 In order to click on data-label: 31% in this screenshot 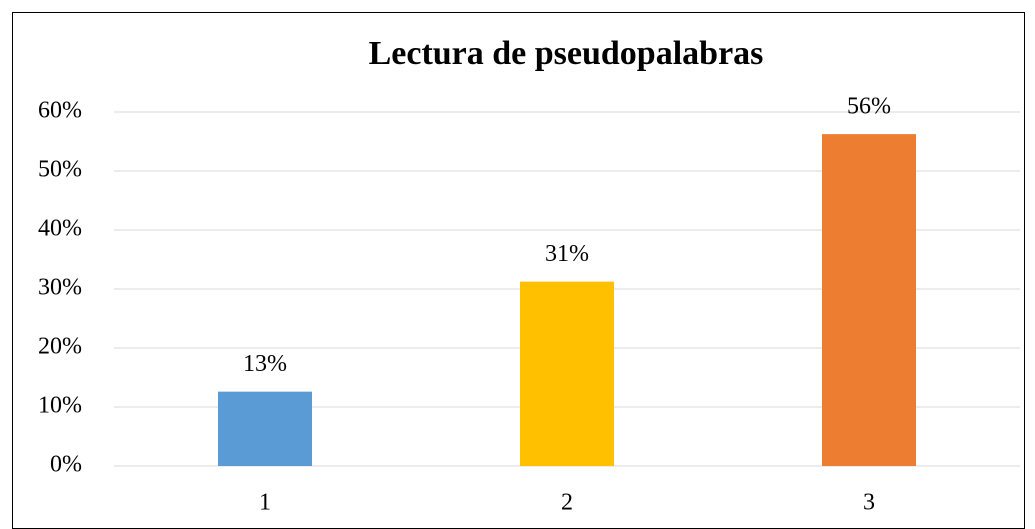, I will do `click(567, 254)`.